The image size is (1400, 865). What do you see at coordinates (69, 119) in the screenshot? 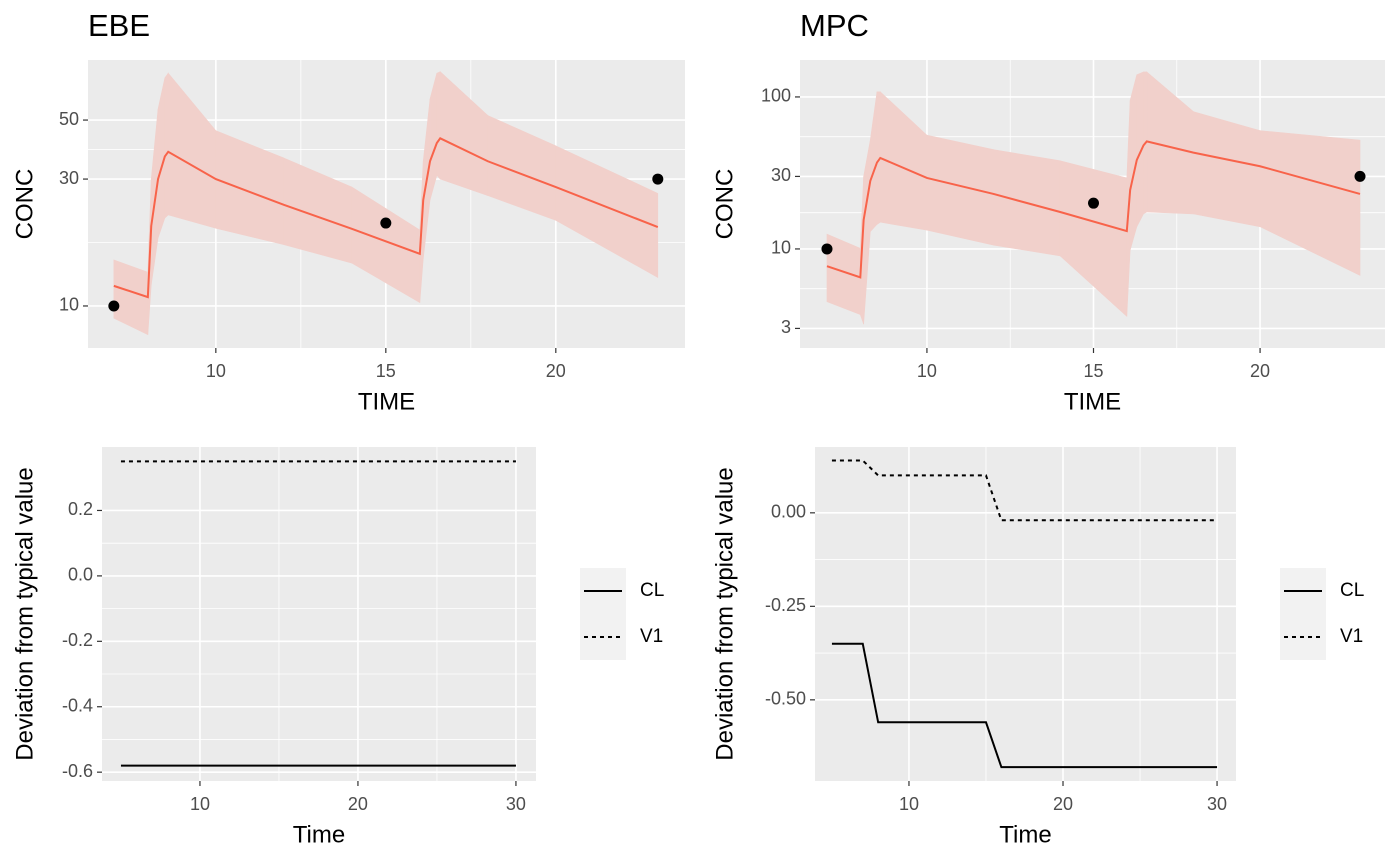
I see `y-tick-label: 50` at bounding box center [69, 119].